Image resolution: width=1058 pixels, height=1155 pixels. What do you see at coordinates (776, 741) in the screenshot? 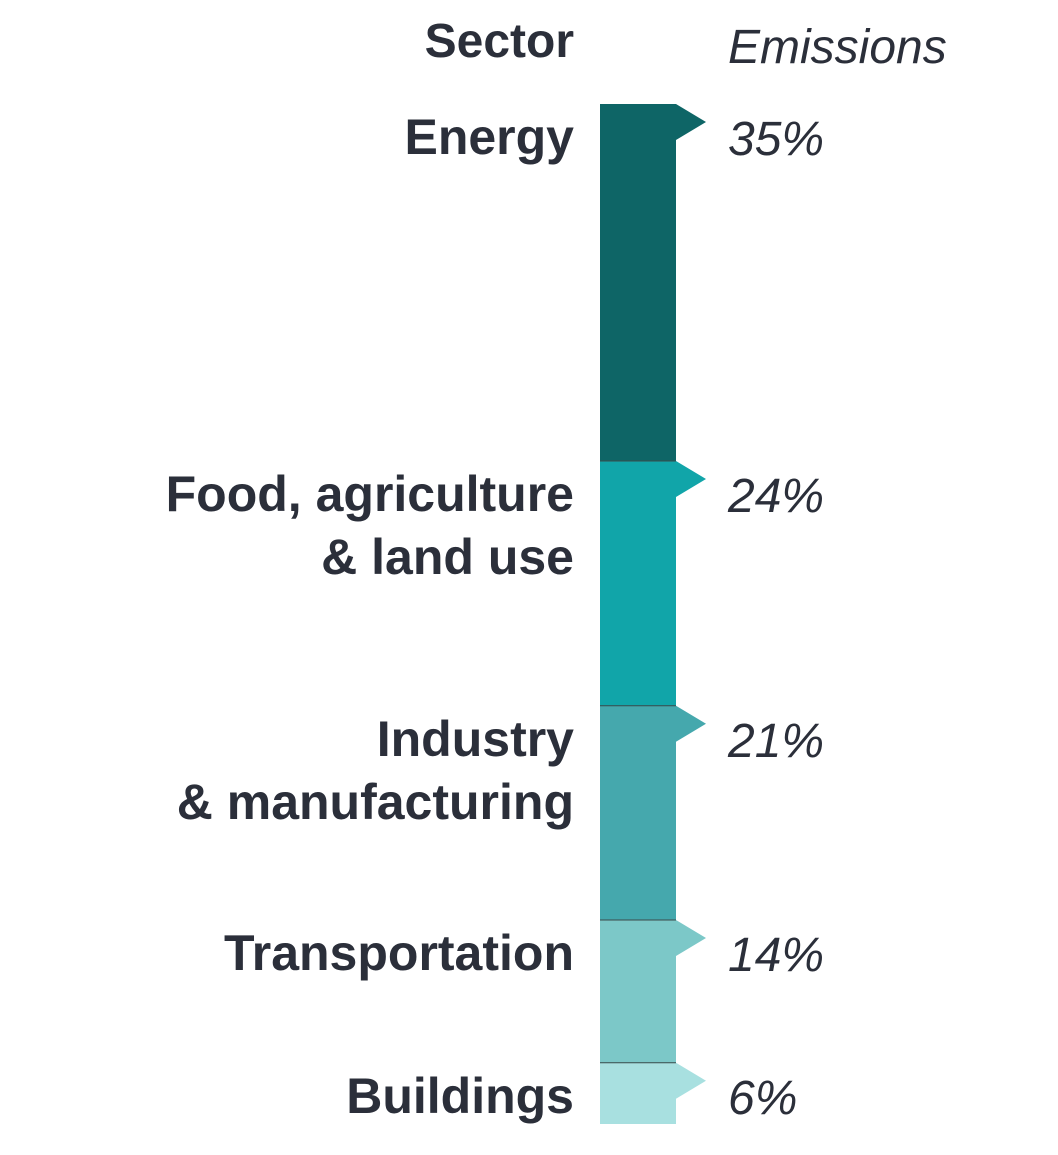
I see `value-label: 21%` at bounding box center [776, 741].